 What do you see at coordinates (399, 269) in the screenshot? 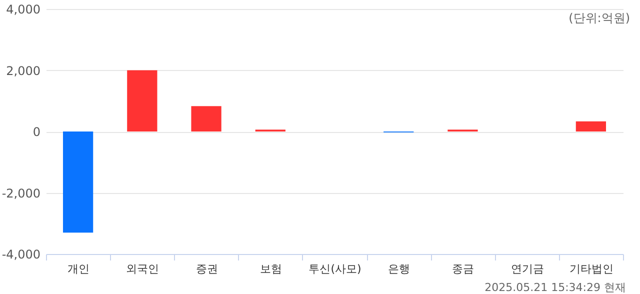
I see `x-tick-label: 은행` at bounding box center [399, 269].